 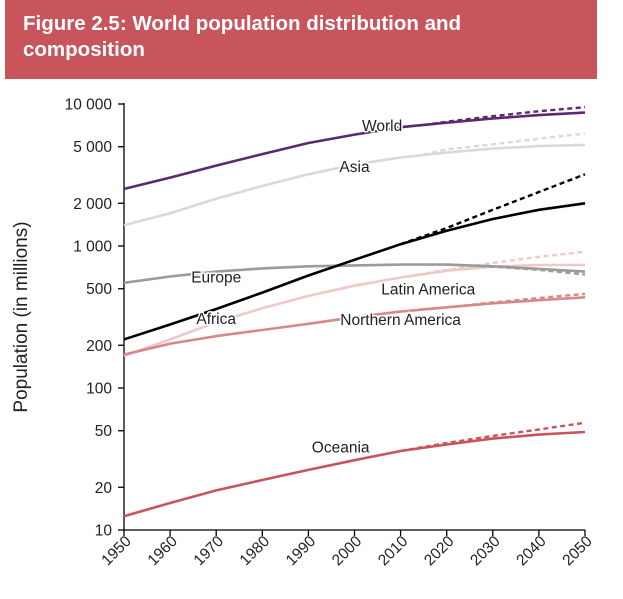 What do you see at coordinates (493, 437) in the screenshot?
I see `series-projection-oceania` at bounding box center [493, 437].